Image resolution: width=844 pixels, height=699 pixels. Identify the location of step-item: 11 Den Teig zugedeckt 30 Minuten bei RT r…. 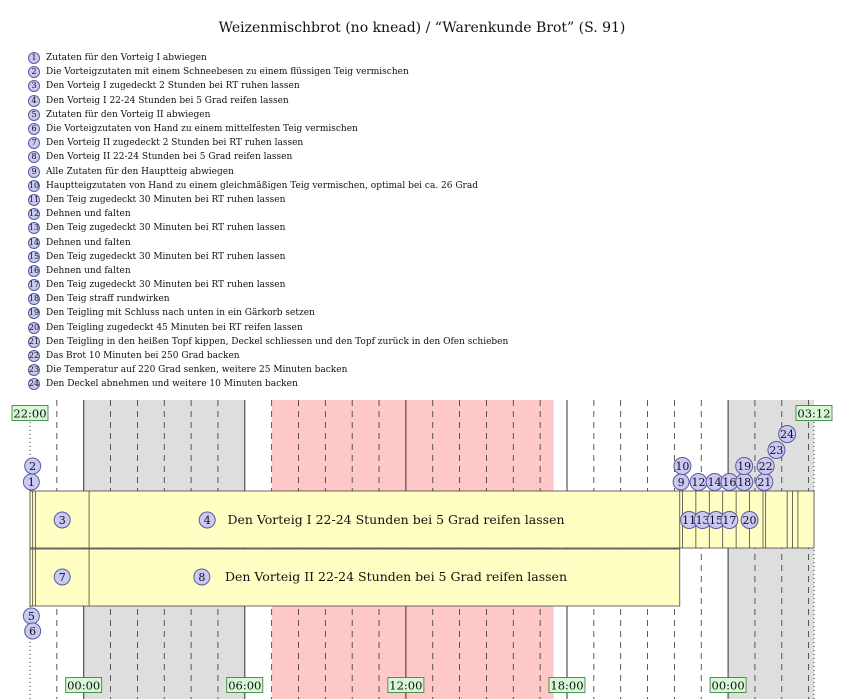
(268, 200).